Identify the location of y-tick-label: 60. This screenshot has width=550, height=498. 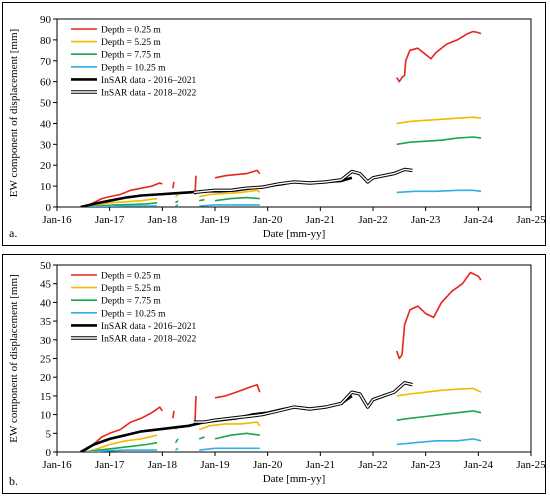
(46, 83).